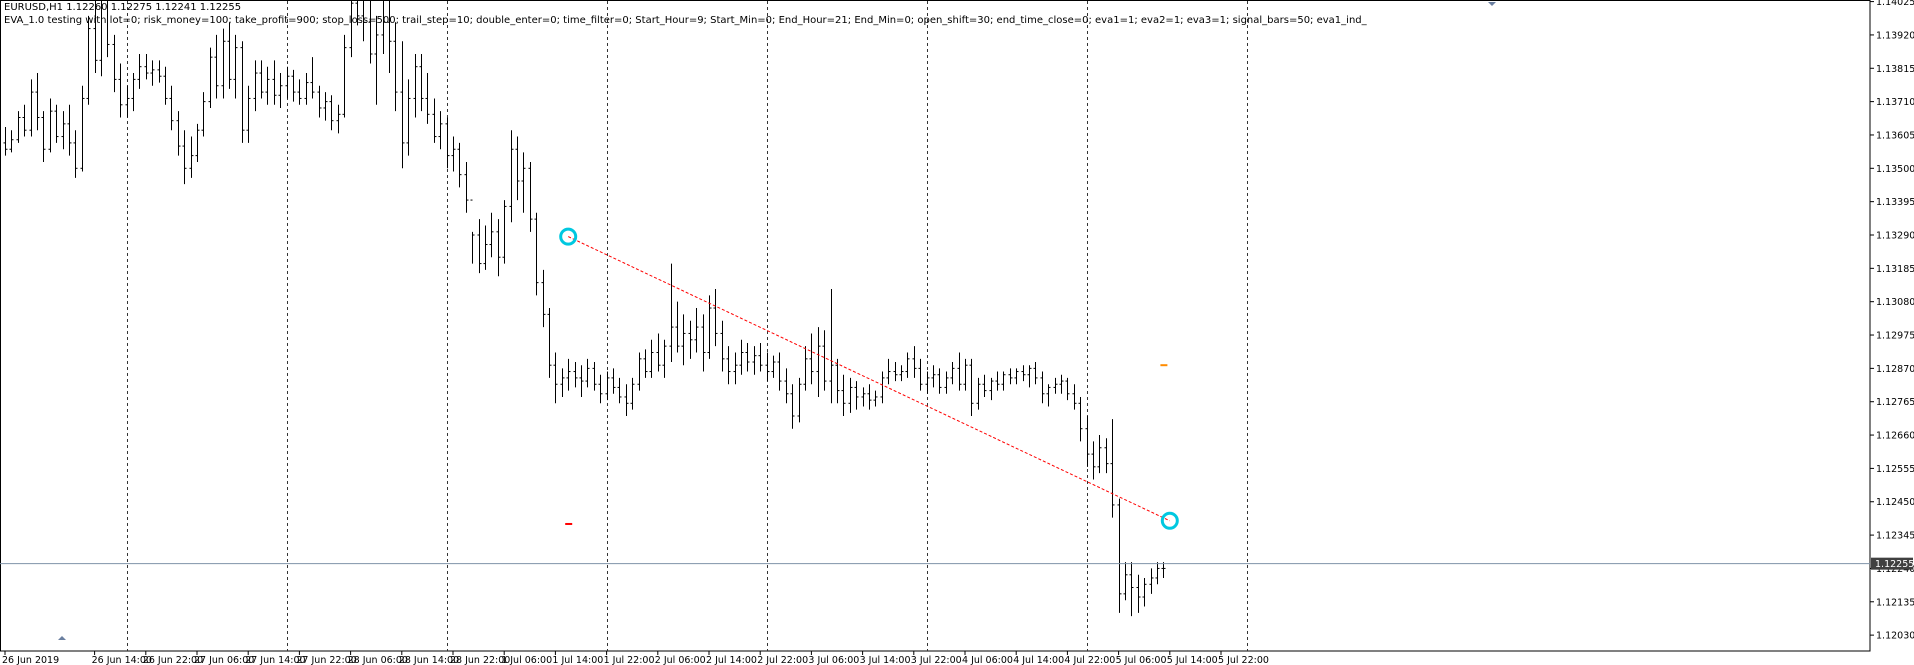 This screenshot has width=1914, height=665. I want to click on time-tick-label: 26 Jun 14:00, so click(122, 660).